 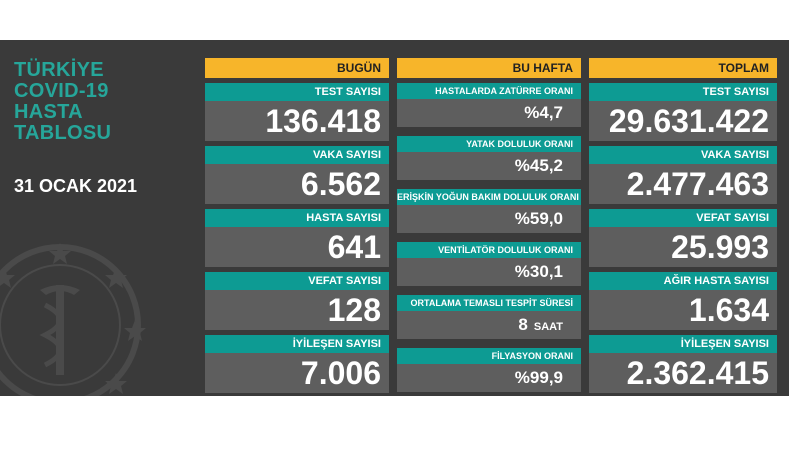 What do you see at coordinates (683, 281) in the screenshot?
I see `total-critical-label: AĞIR HASTA SAYISI` at bounding box center [683, 281].